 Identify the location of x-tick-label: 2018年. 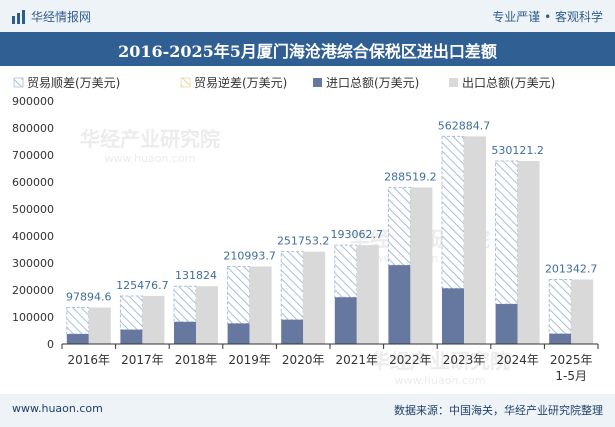
(196, 360).